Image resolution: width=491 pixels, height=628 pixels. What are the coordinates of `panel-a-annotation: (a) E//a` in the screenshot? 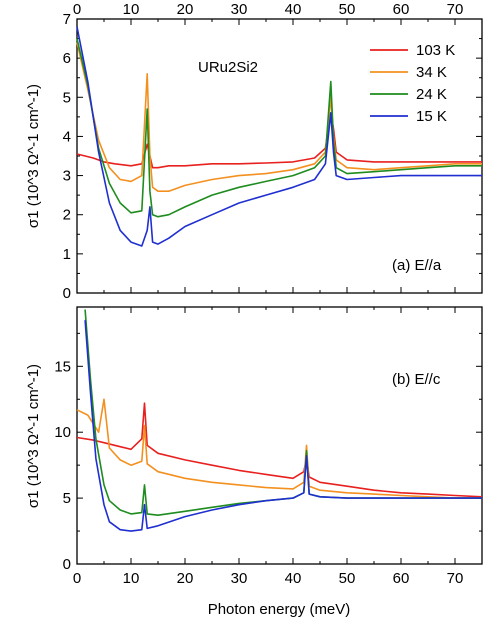 It's located at (417, 265).